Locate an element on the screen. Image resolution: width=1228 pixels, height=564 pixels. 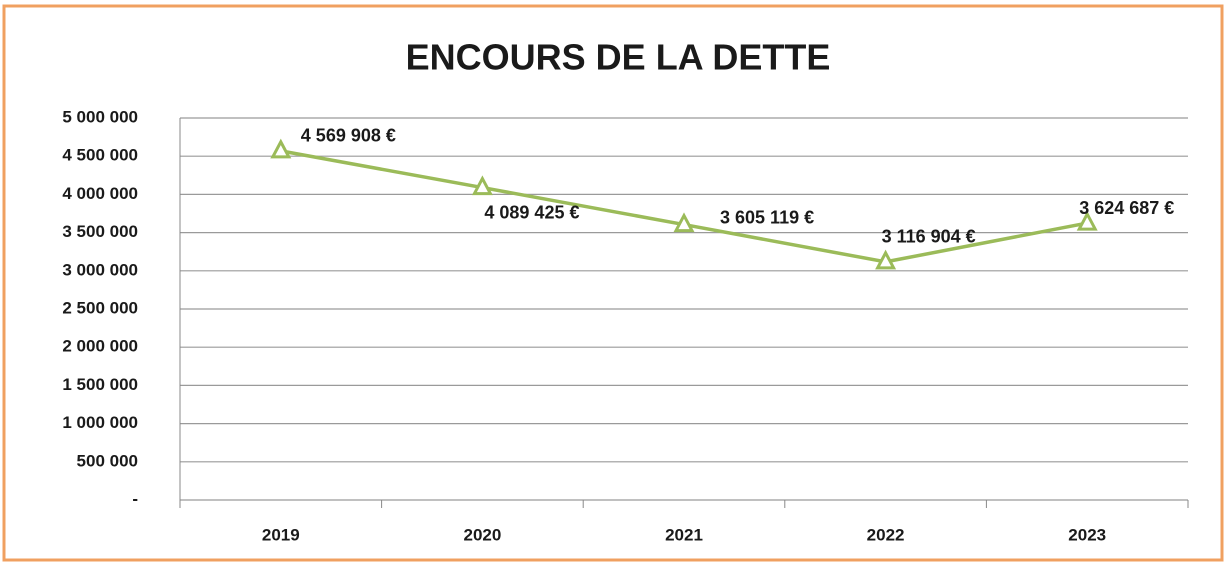
data-label: 4 089 425 € is located at coordinates (531, 212).